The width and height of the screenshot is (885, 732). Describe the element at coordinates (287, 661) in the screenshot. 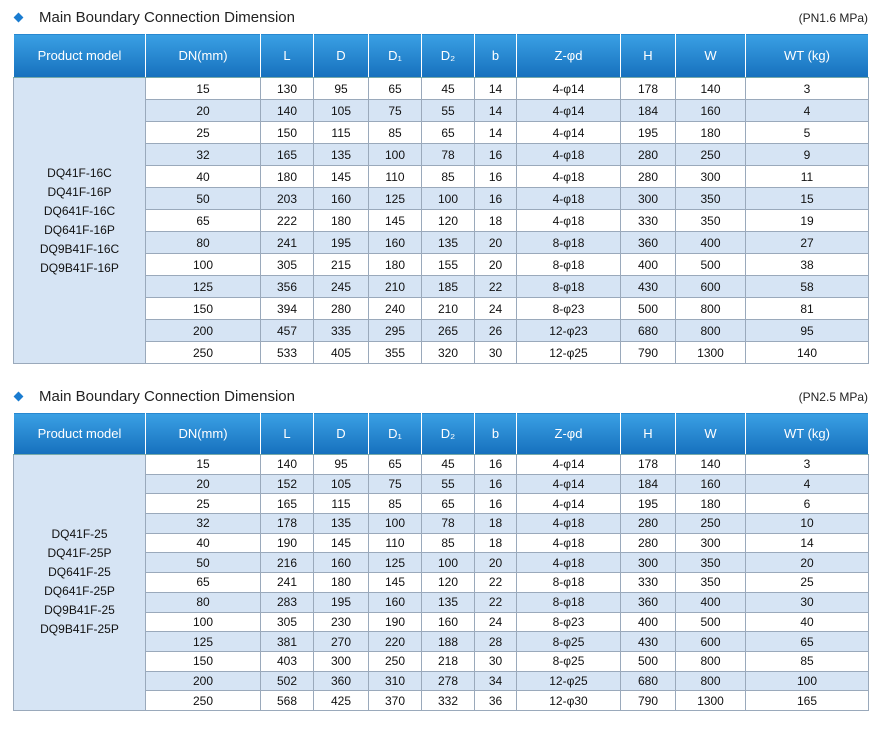

I see `cell: 403` at that location.